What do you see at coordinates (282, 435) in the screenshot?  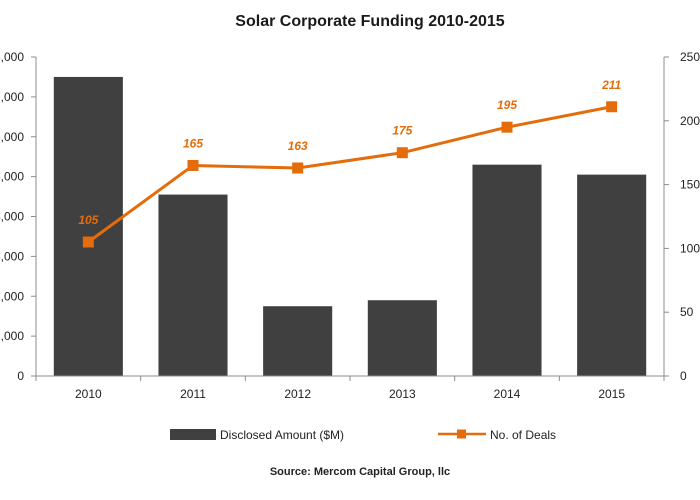 I see `legend-label-disclosed-amount: Disclosed Amount ($M)` at bounding box center [282, 435].